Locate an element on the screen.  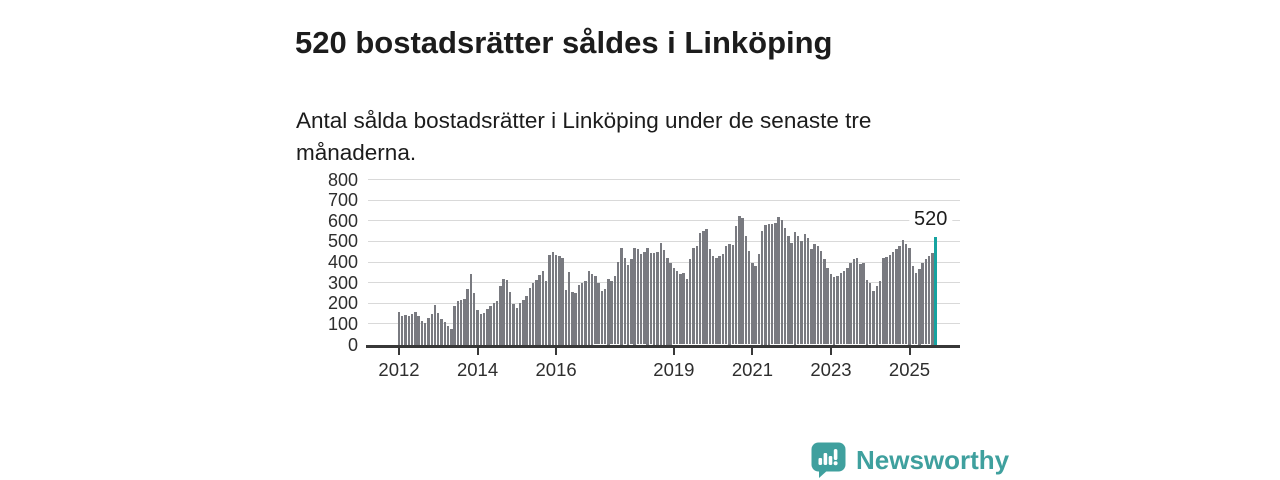
x-tick-label: 2016 is located at coordinates (556, 369).